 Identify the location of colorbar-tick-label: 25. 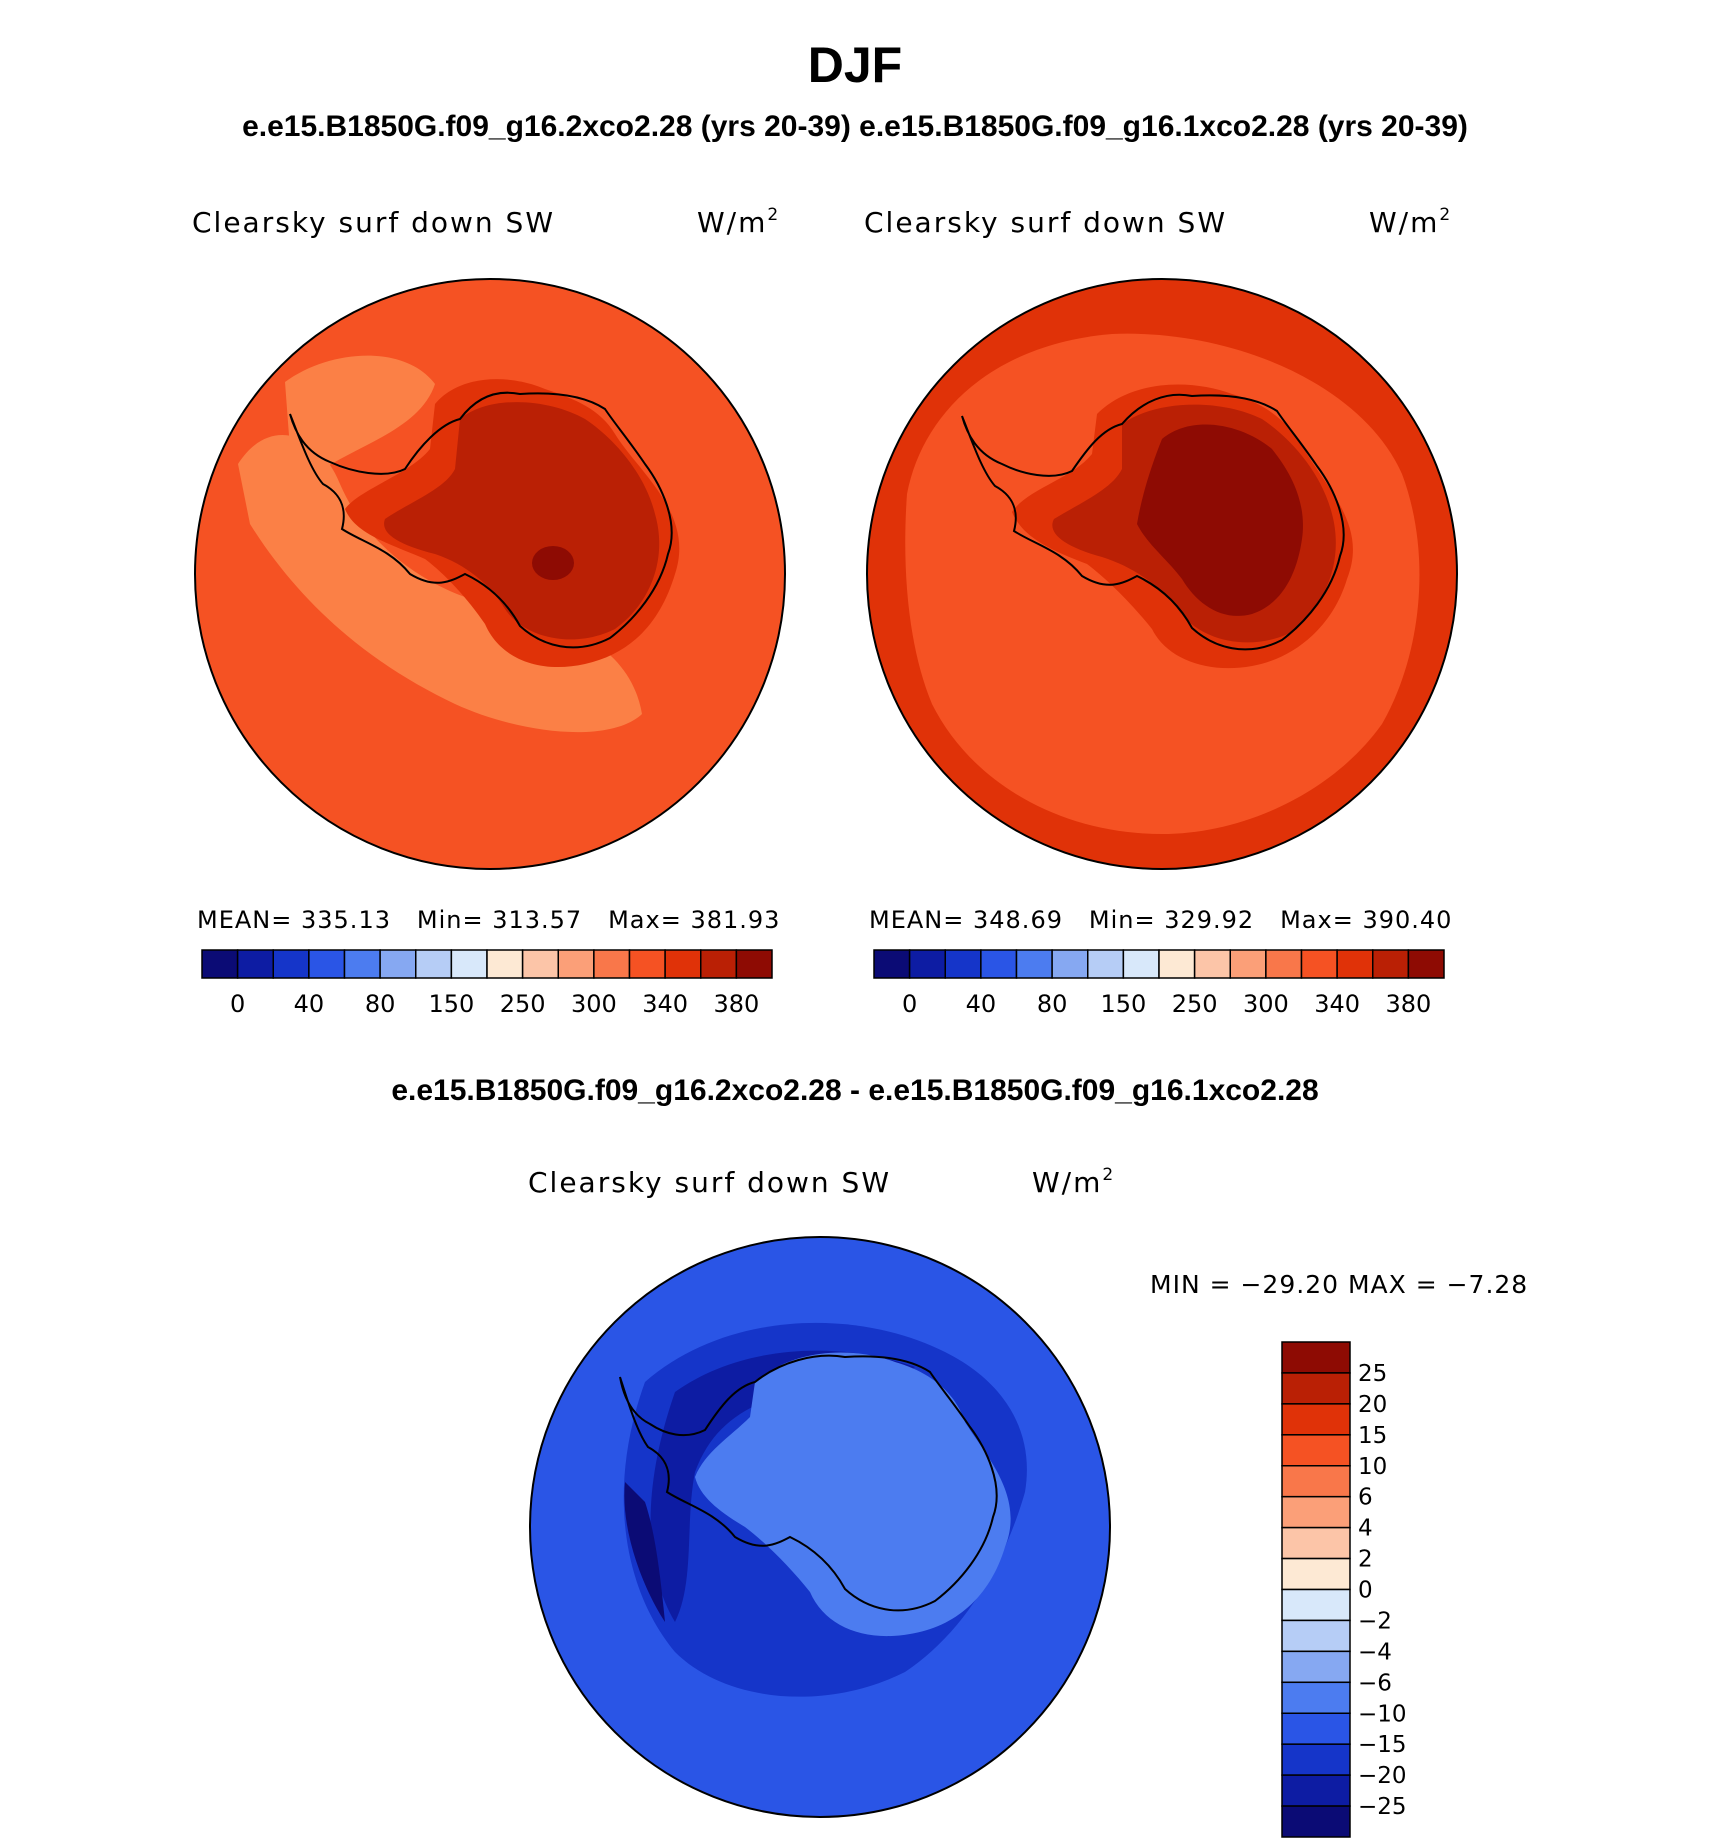
(1372, 1374).